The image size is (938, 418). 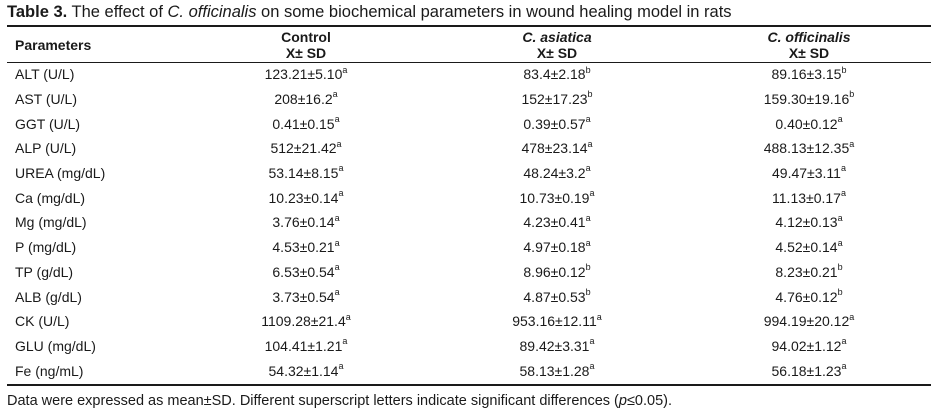 What do you see at coordinates (46, 99) in the screenshot?
I see `parameter-name: AST (U/L)` at bounding box center [46, 99].